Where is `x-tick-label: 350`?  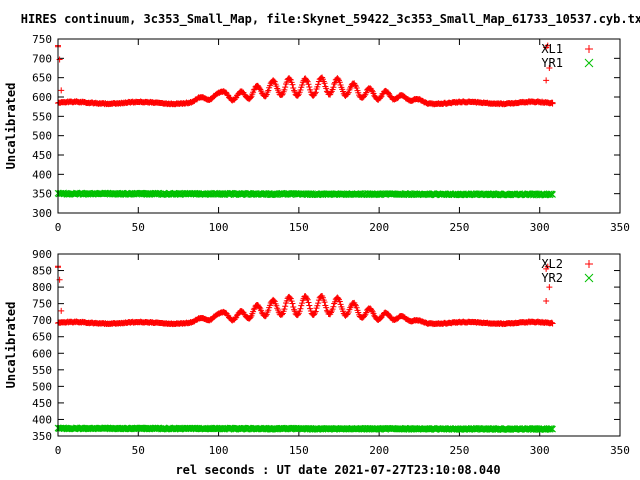
x-tick-label: 350 is located at coordinates (620, 450).